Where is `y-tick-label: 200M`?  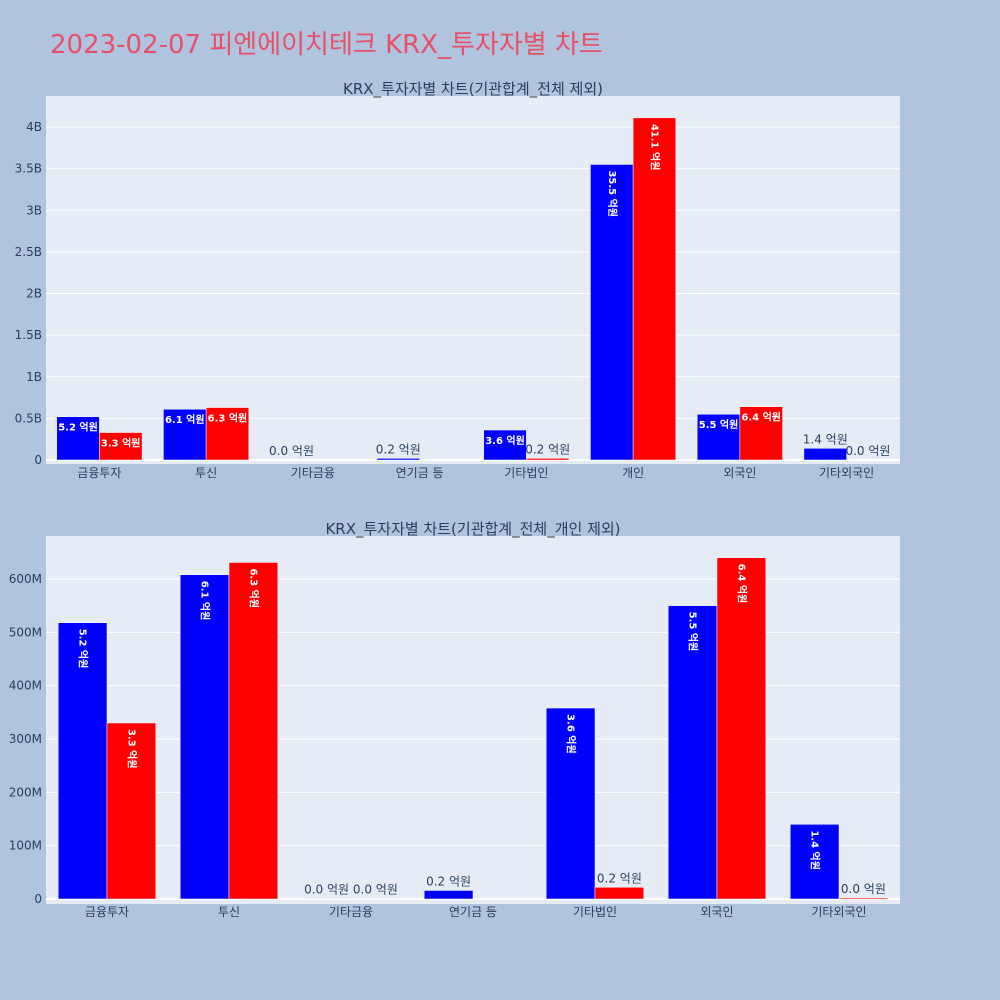
y-tick-label: 200M is located at coordinates (25, 792).